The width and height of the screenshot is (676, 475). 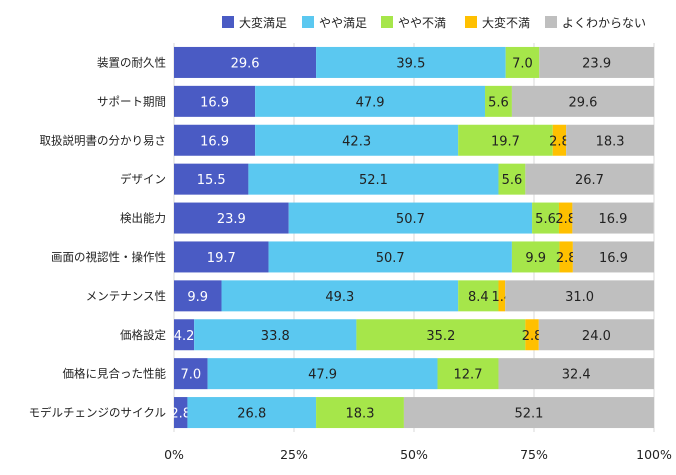 I want to click on bar-row: 2.8 26.8 18.3 52.1, so click(x=412, y=413).